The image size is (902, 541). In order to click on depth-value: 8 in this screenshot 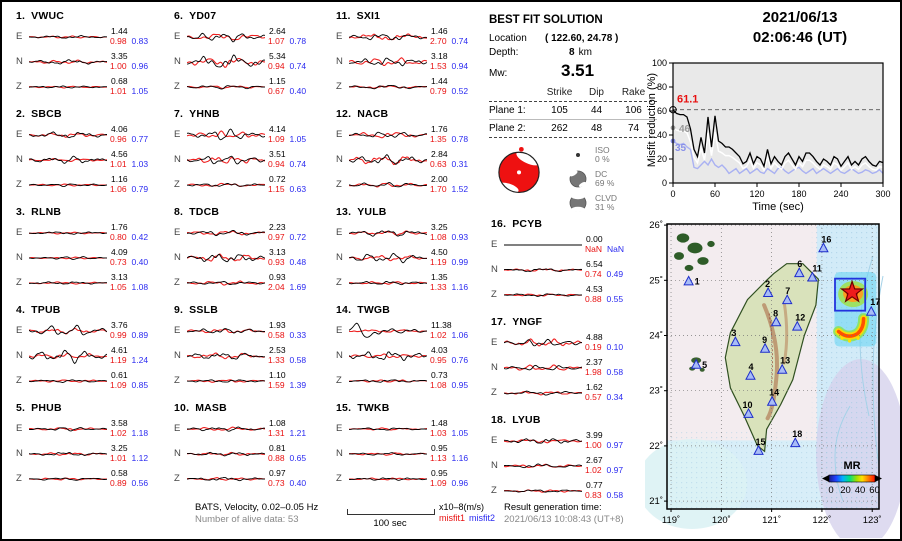, I will do `click(572, 52)`.